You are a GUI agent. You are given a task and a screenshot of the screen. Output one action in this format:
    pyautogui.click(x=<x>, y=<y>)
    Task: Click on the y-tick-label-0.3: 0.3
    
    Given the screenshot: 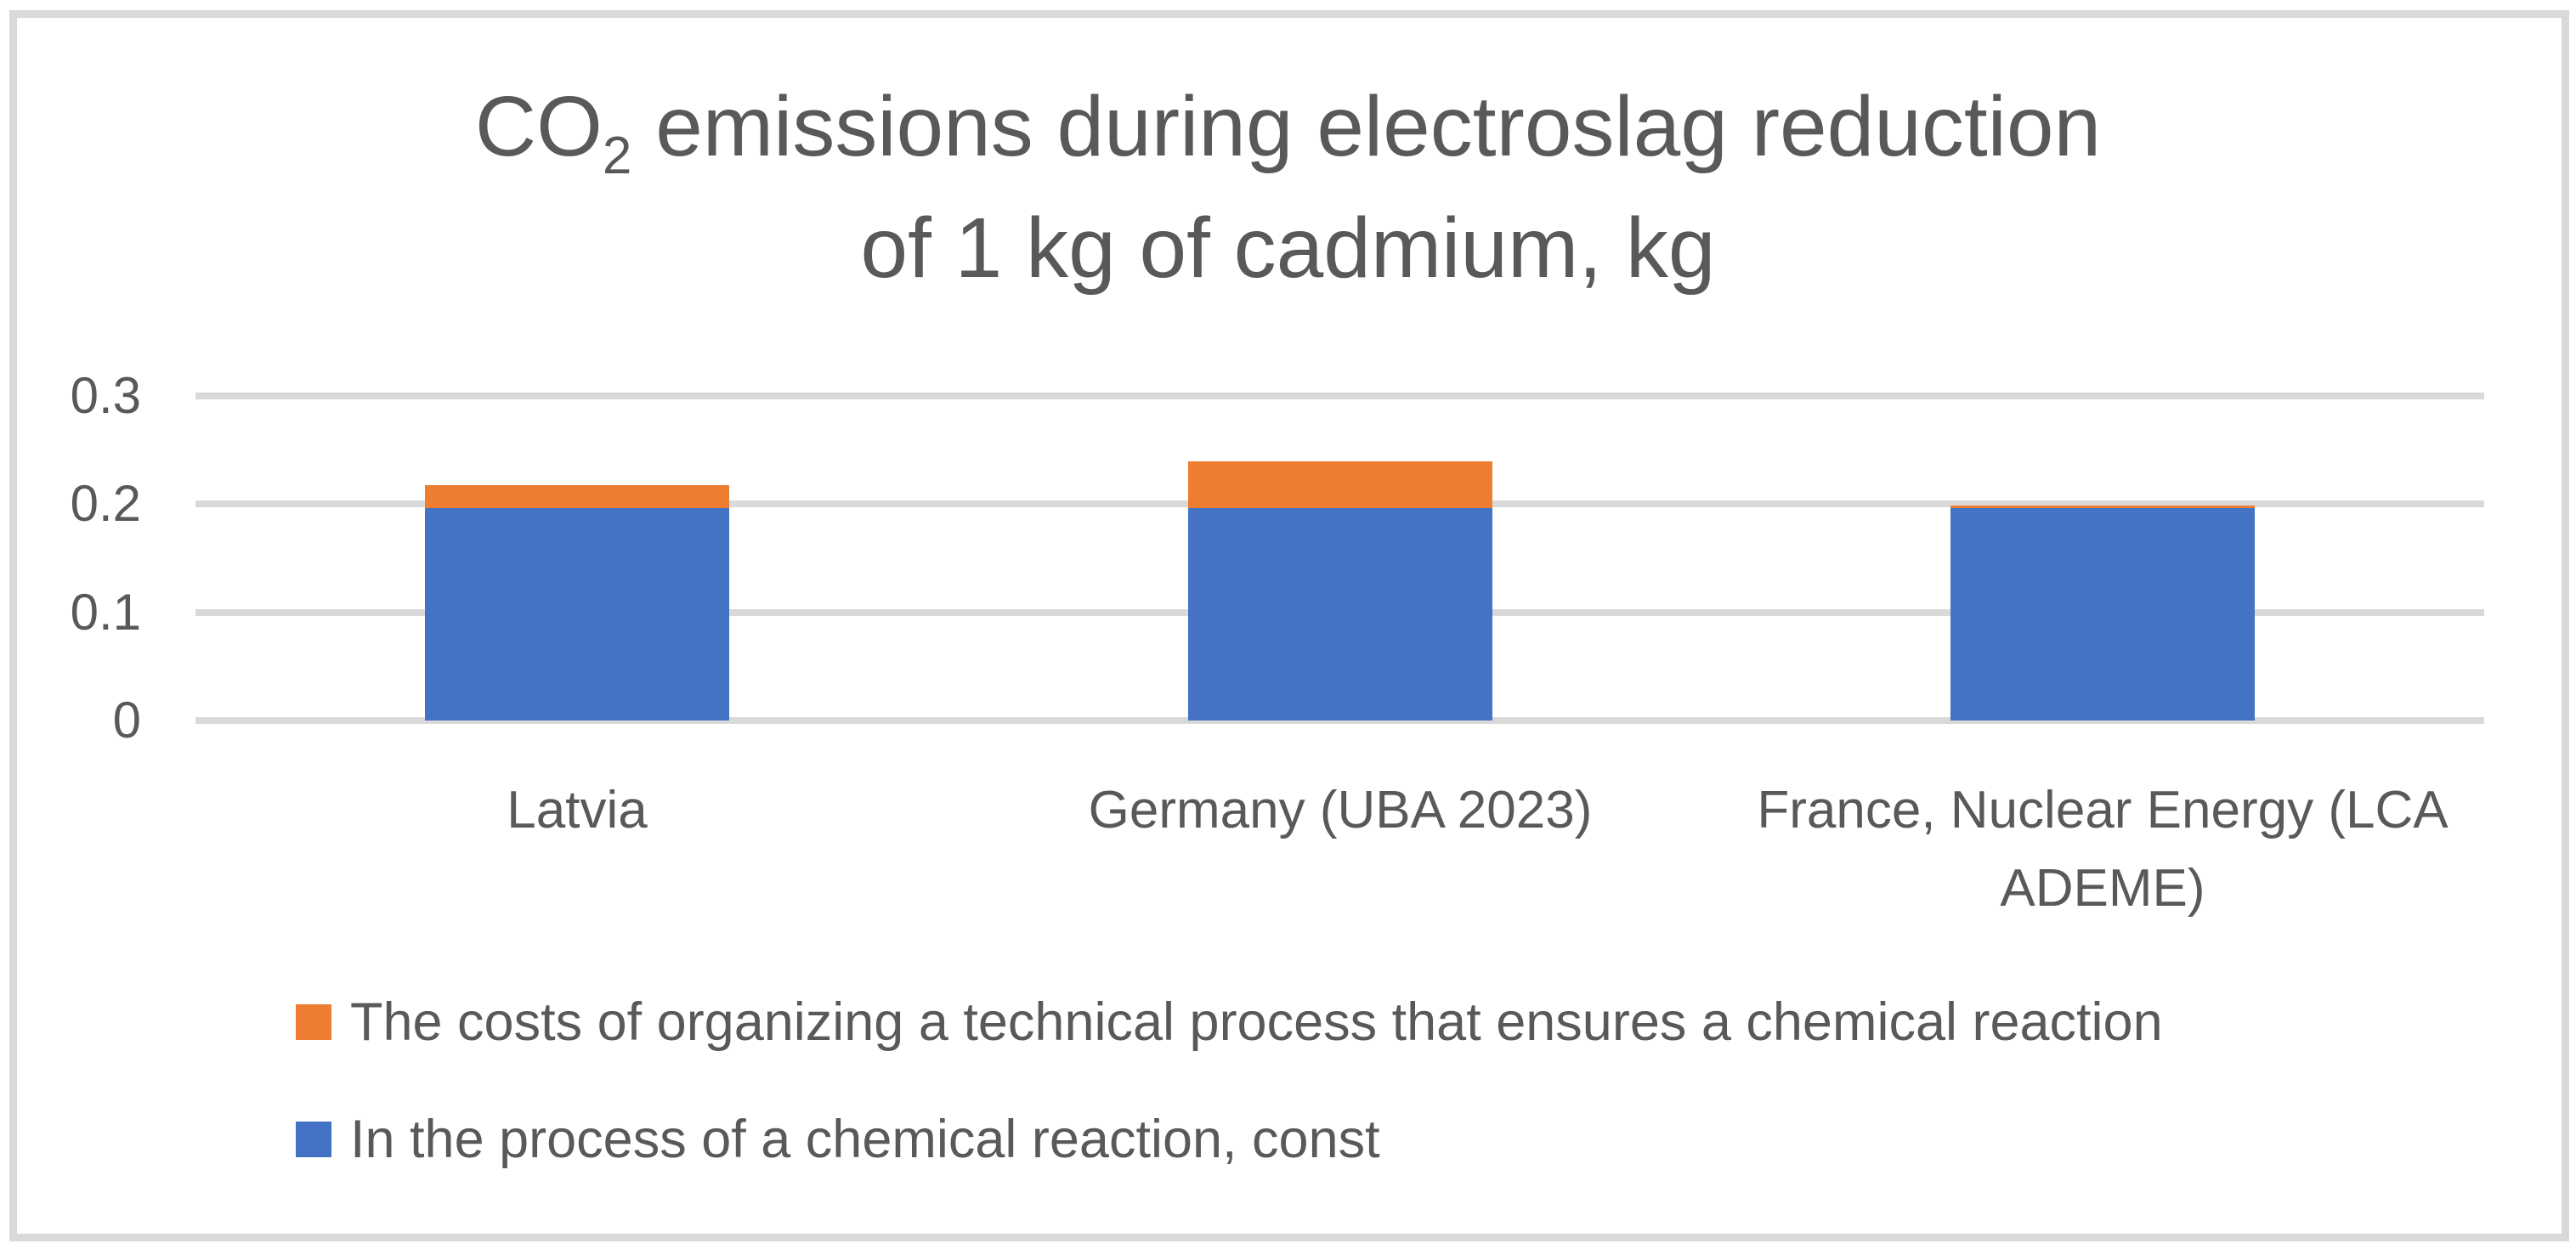 What is the action you would take?
    pyautogui.click(x=105, y=396)
    